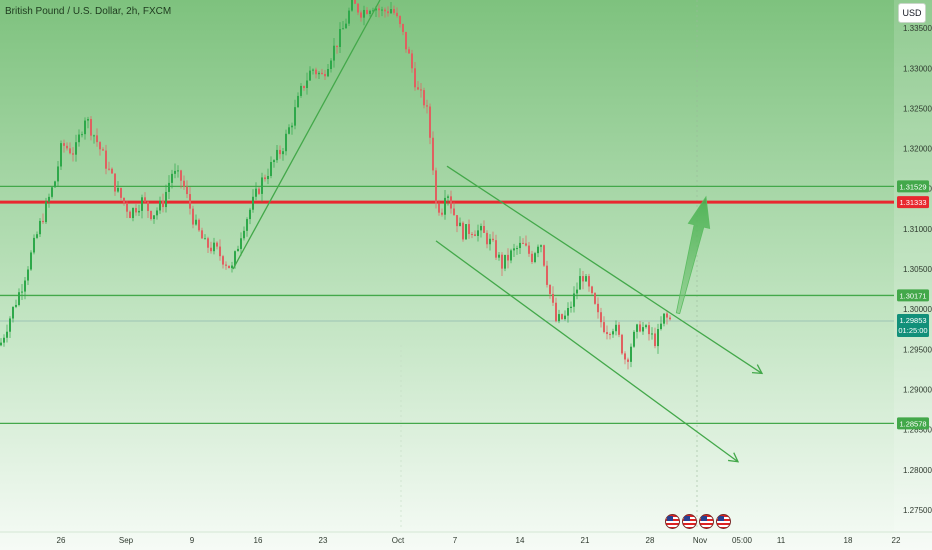 Image resolution: width=932 pixels, height=550 pixels. What do you see at coordinates (479, 540) in the screenshot?
I see `time-axis: 26 Sep 9 16 23 Oct 7 14 21 28 Nov 05:00 11 18 22` at bounding box center [479, 540].